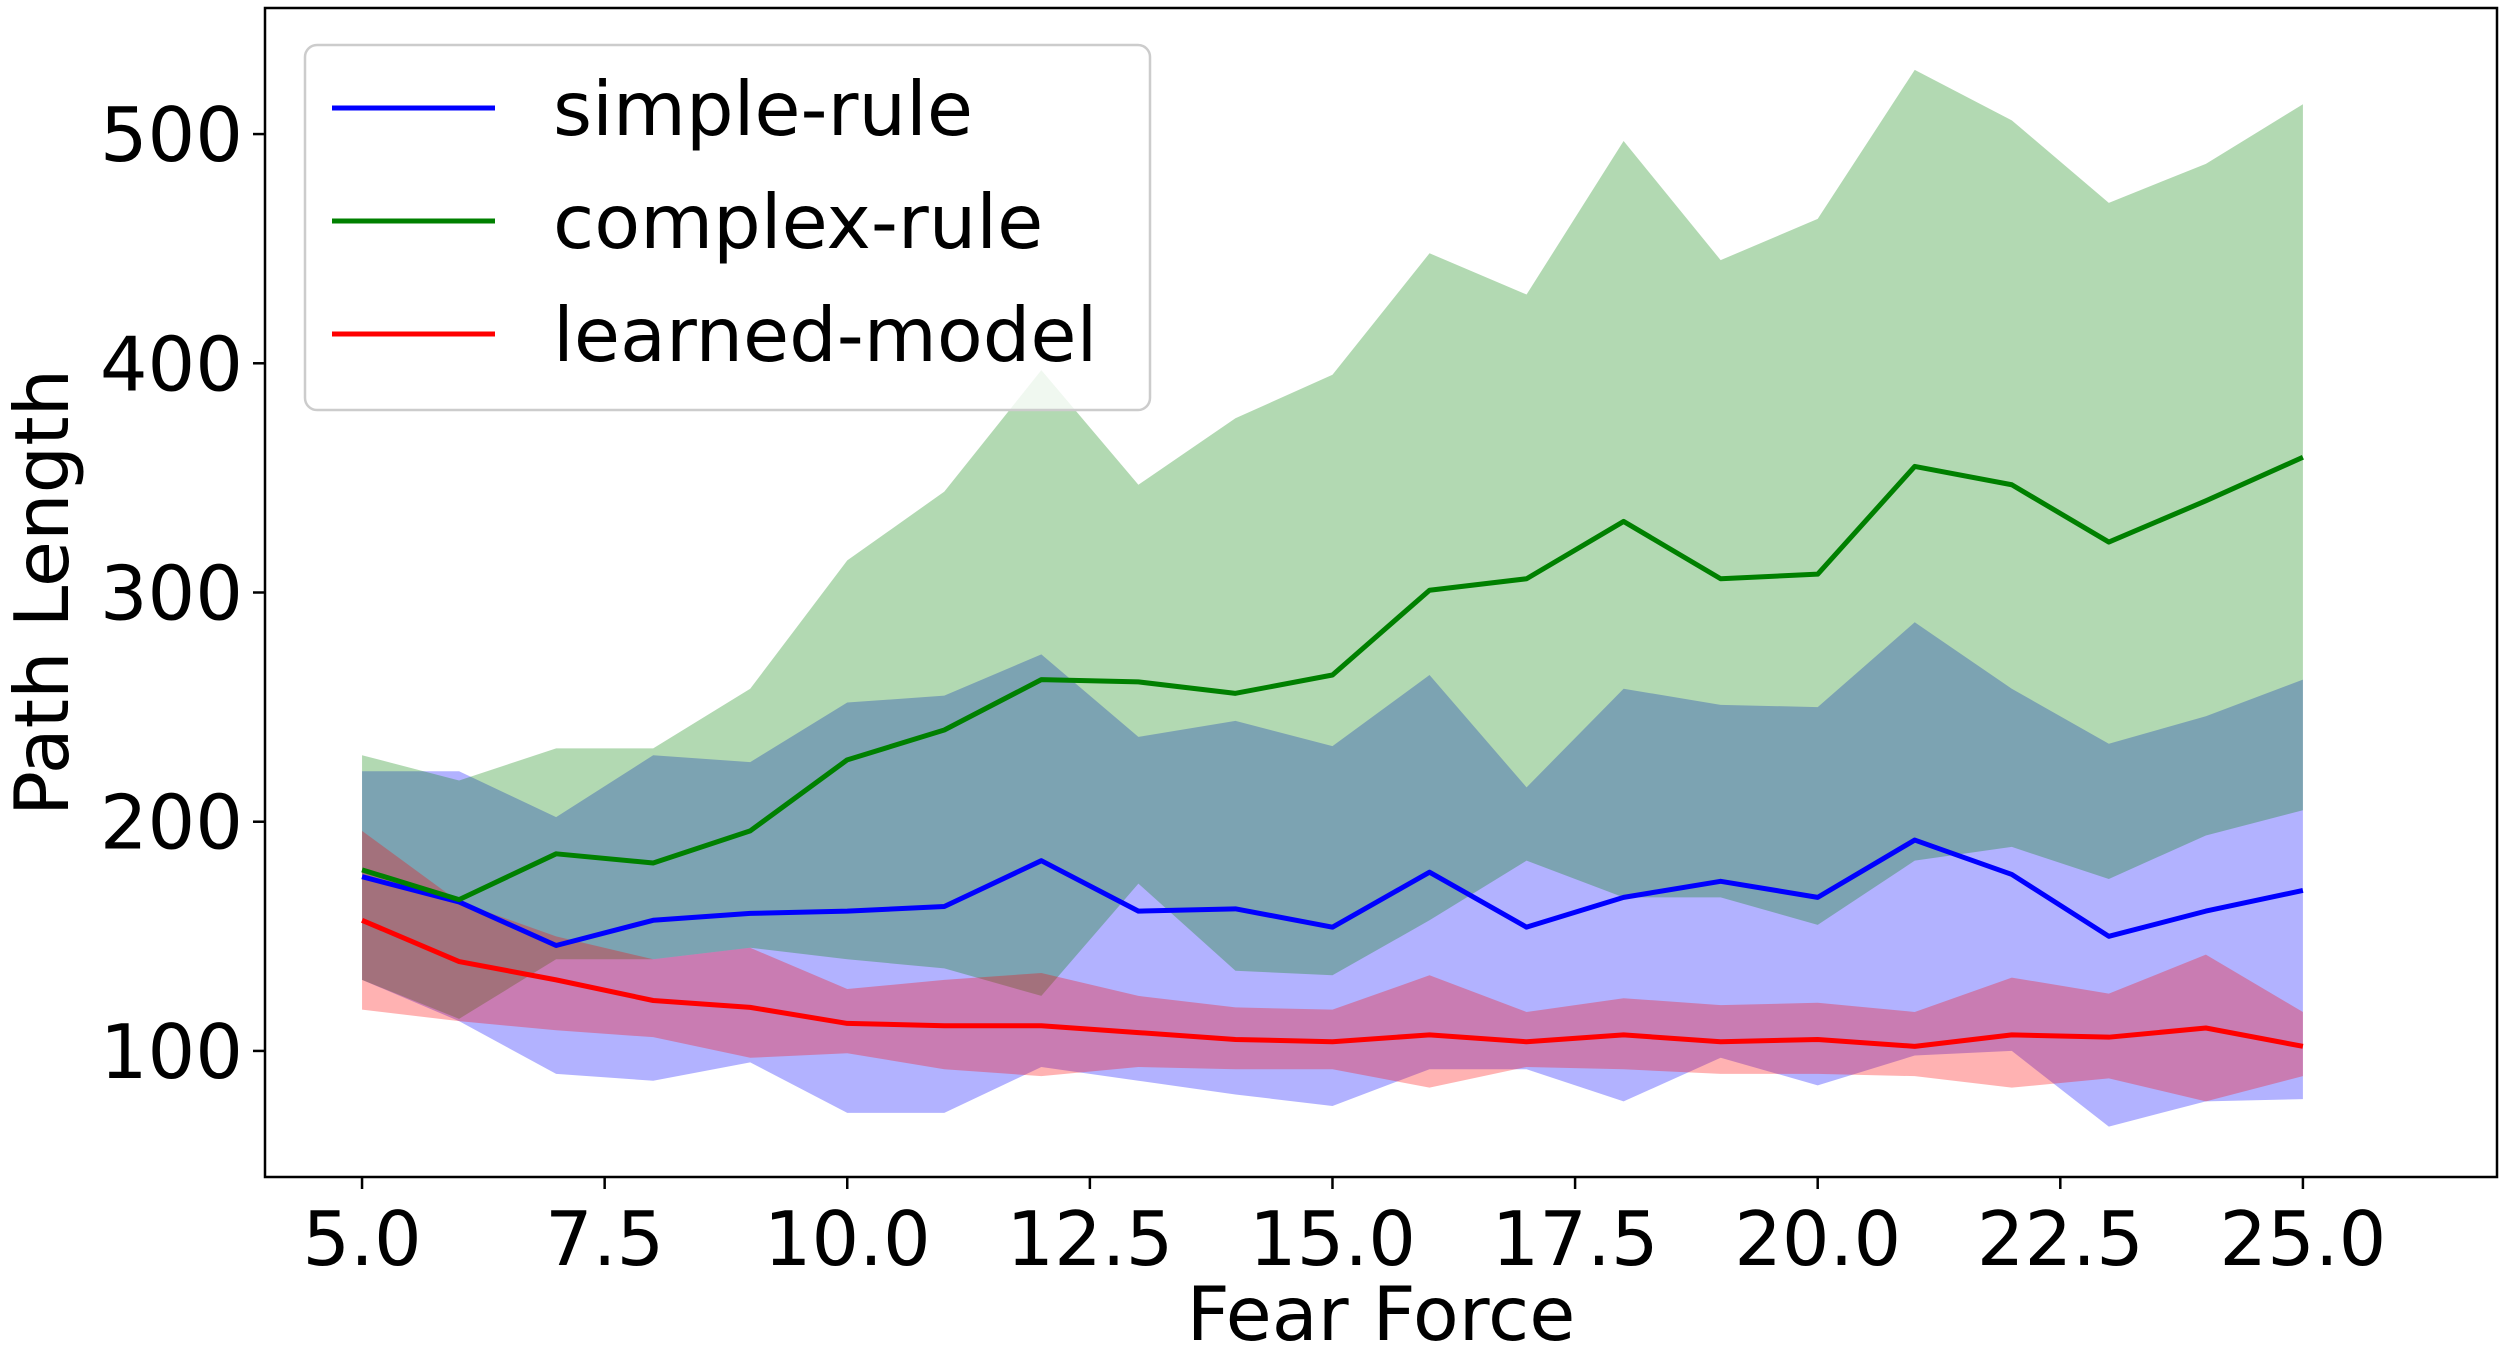 This screenshot has width=2505, height=1345. I want to click on legend-label-learned-model: learned-model, so click(825, 335).